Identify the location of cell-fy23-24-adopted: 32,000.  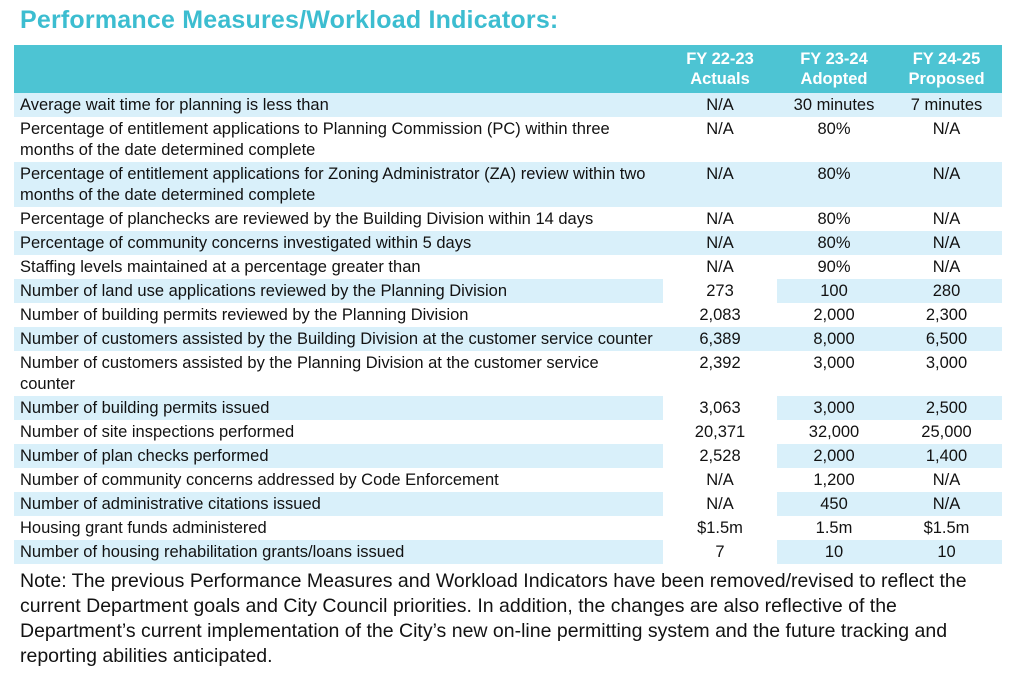
(834, 432).